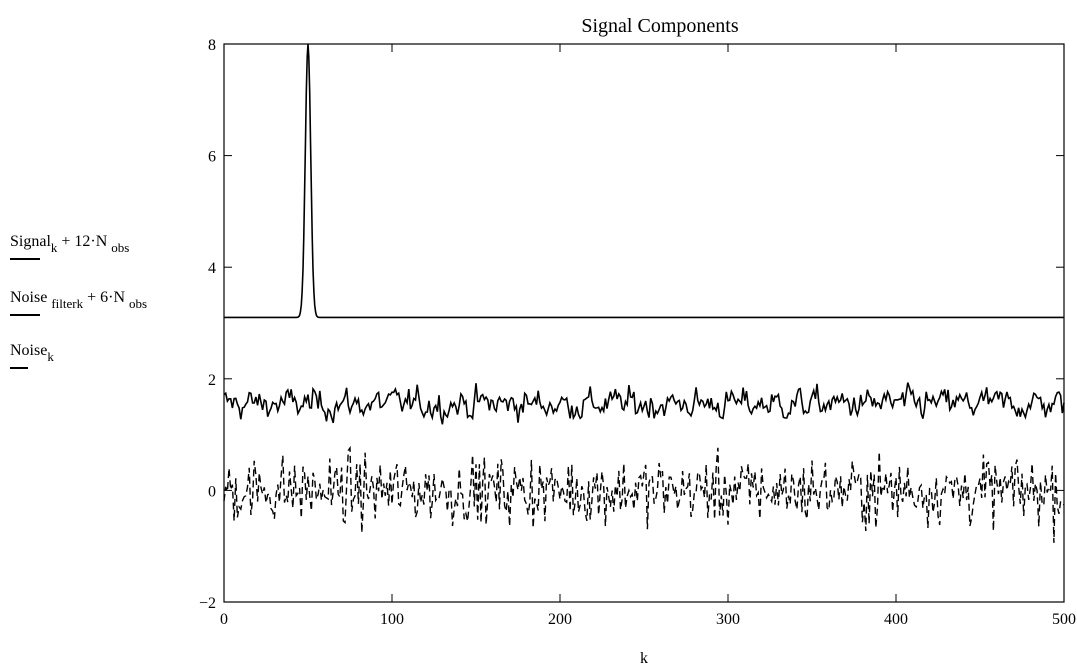 This screenshot has width=1077, height=671. What do you see at coordinates (54, 247) in the screenshot?
I see `legend-signal-sub-k: k` at bounding box center [54, 247].